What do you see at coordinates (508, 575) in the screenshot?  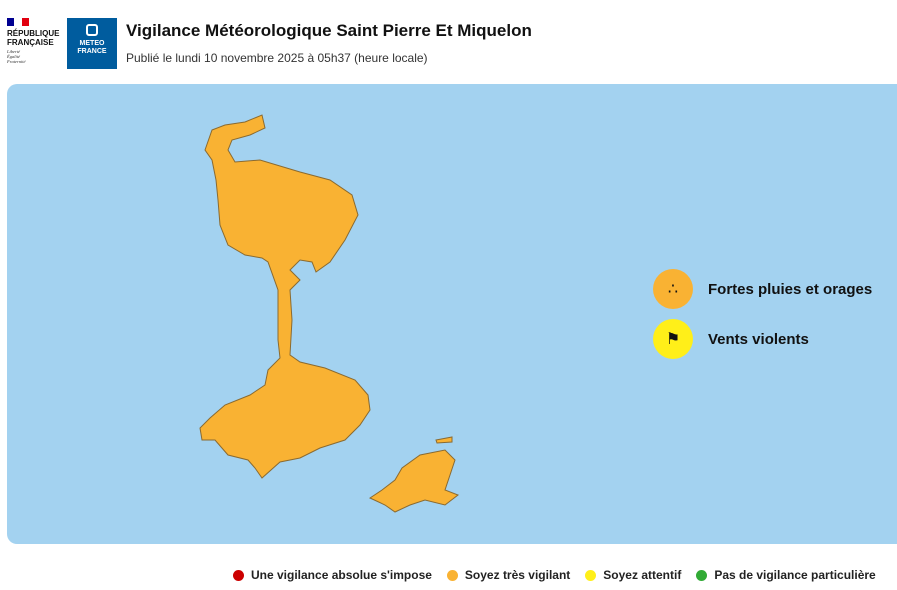 I see `legend-orange: Soyez très vigilant` at bounding box center [508, 575].